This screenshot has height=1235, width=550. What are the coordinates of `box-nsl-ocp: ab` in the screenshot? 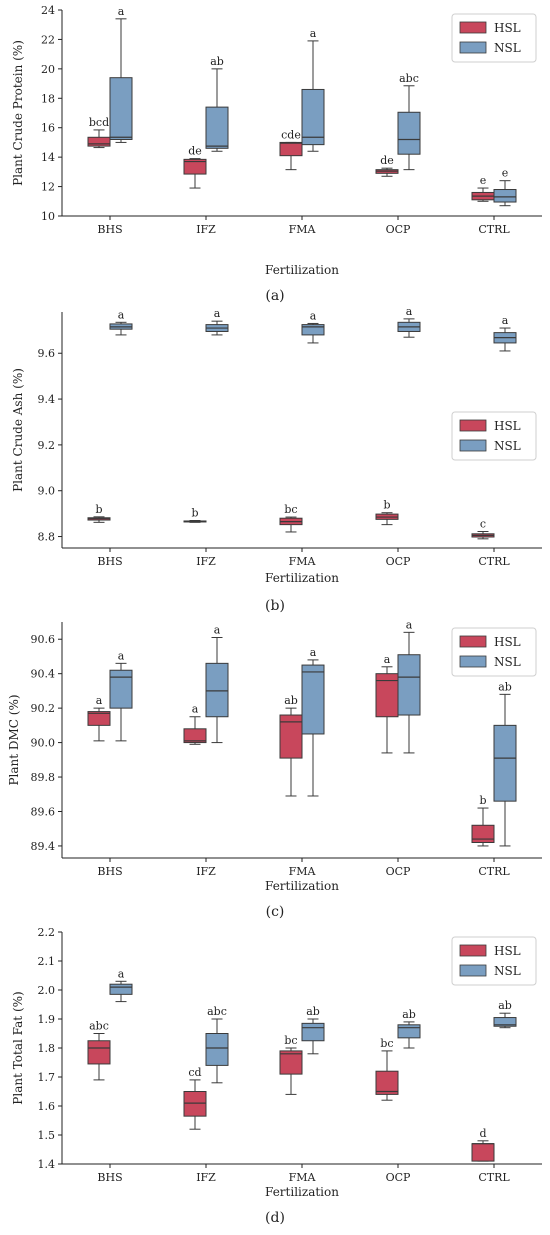 It's located at (409, 1028).